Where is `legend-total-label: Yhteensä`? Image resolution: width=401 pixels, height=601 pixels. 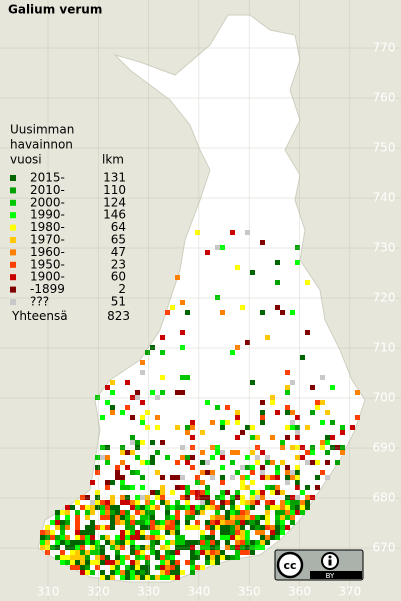 legend-total-label: Yhteensä is located at coordinates (39, 316).